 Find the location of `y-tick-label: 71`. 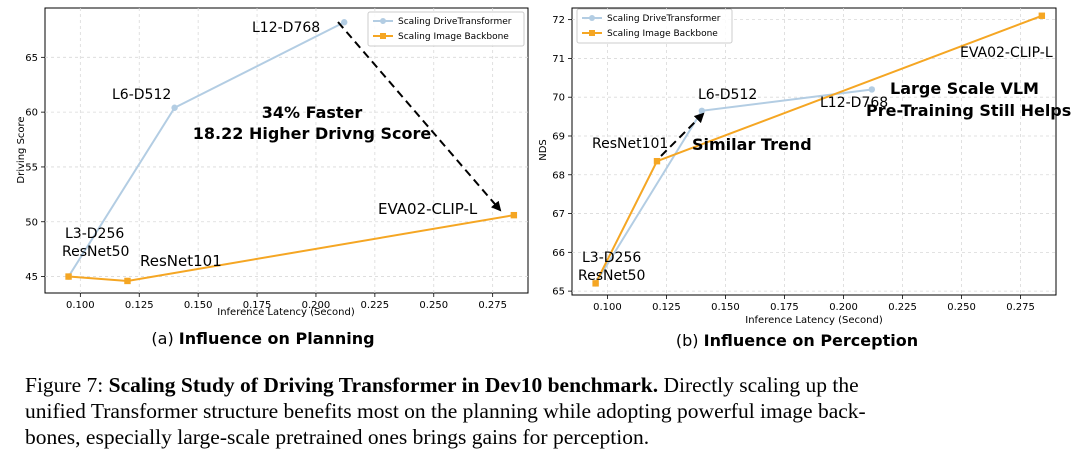

y-tick-label: 71 is located at coordinates (558, 59).